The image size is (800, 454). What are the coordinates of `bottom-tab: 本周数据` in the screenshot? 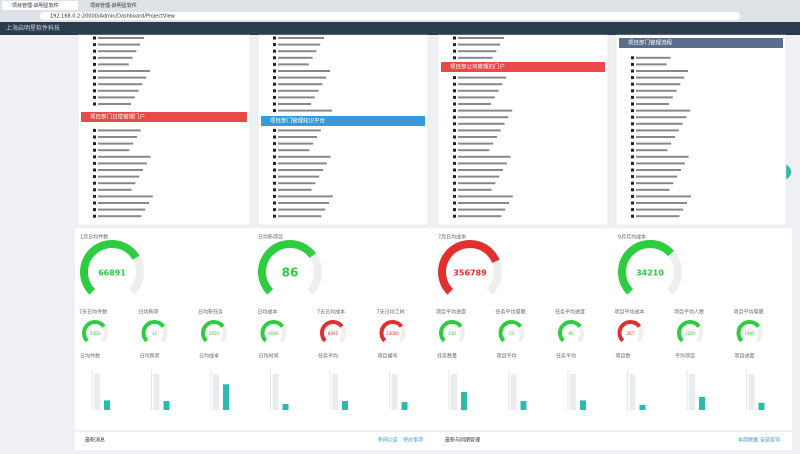 It's located at (748, 440).